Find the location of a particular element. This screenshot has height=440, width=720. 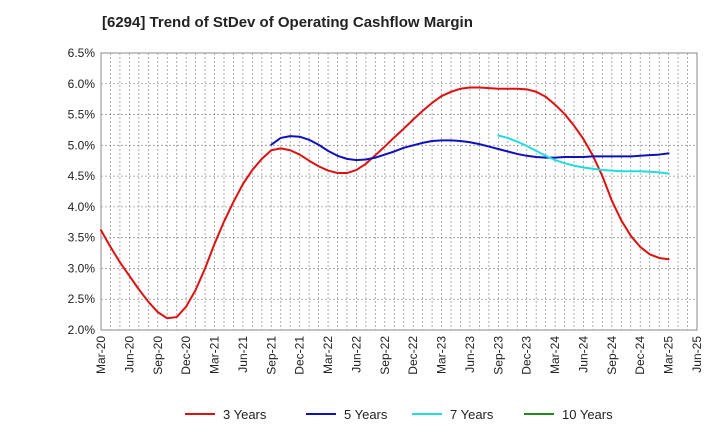

y-tick-label: 3.5% is located at coordinates (82, 238).